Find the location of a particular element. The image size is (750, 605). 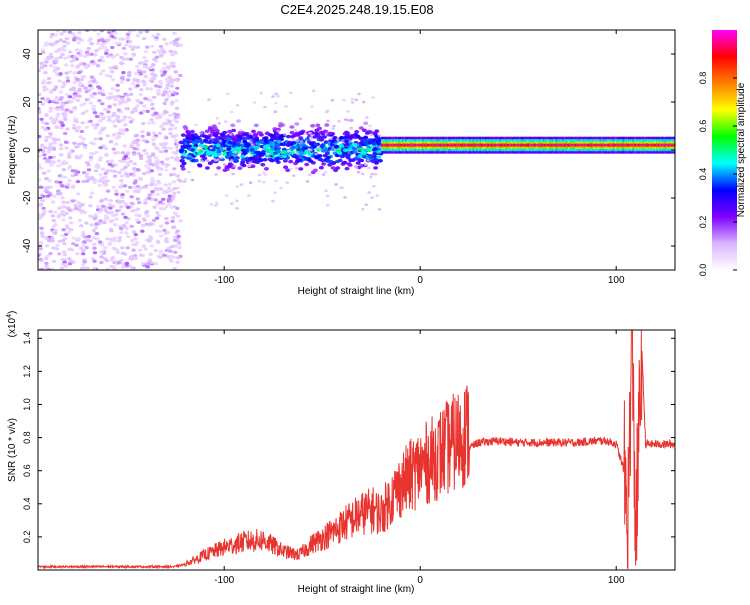

y-tick-label: 1.2 is located at coordinates (27, 371).